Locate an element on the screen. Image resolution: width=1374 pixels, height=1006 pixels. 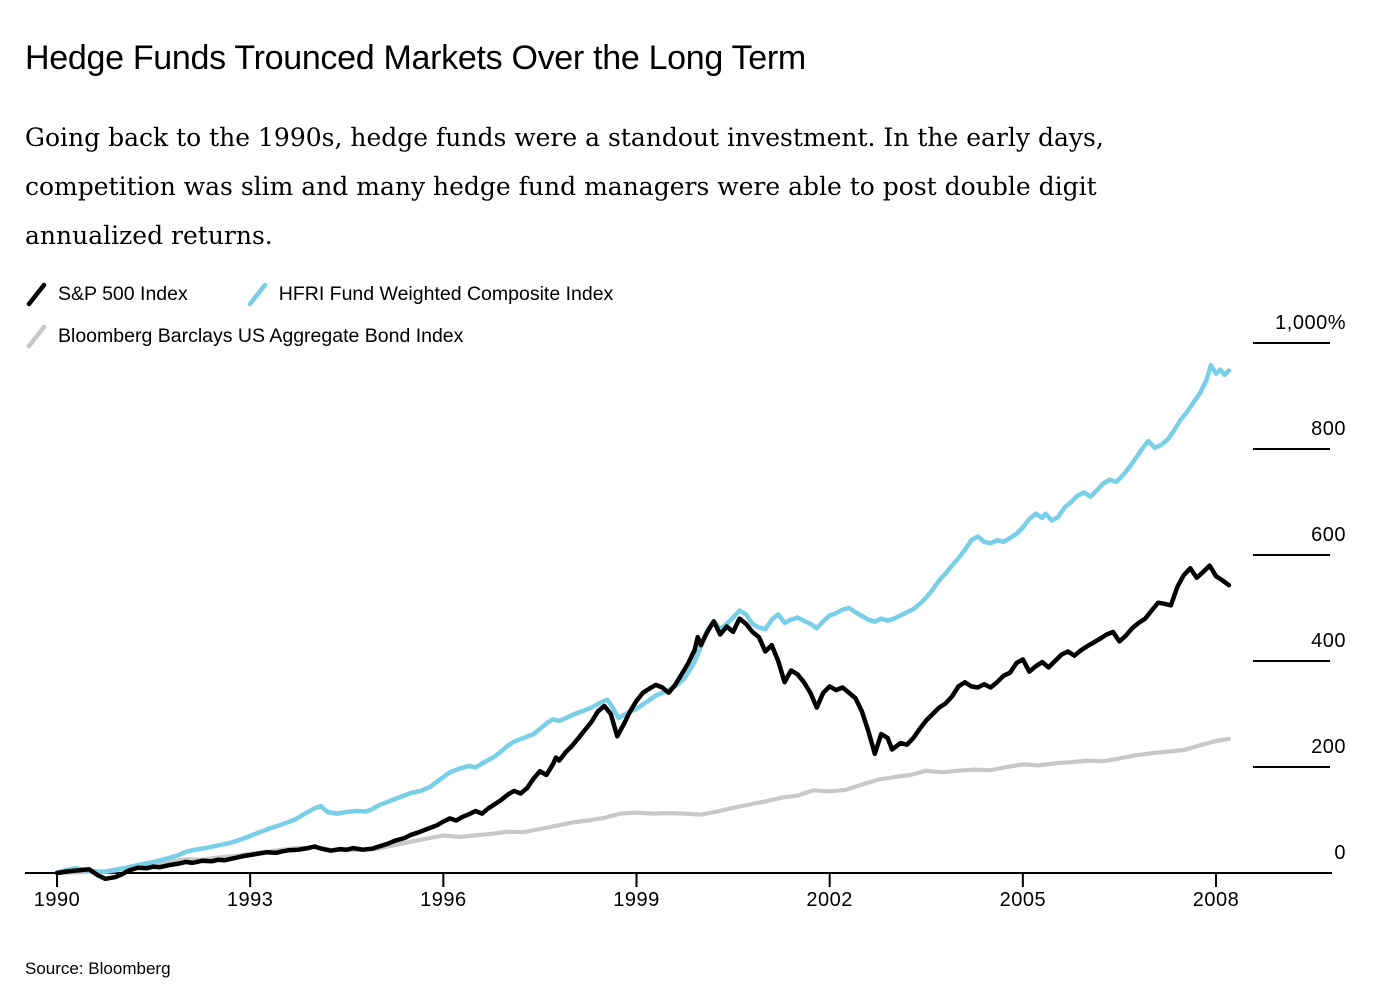
sp500-line-swatch-icon is located at coordinates (36, 294).